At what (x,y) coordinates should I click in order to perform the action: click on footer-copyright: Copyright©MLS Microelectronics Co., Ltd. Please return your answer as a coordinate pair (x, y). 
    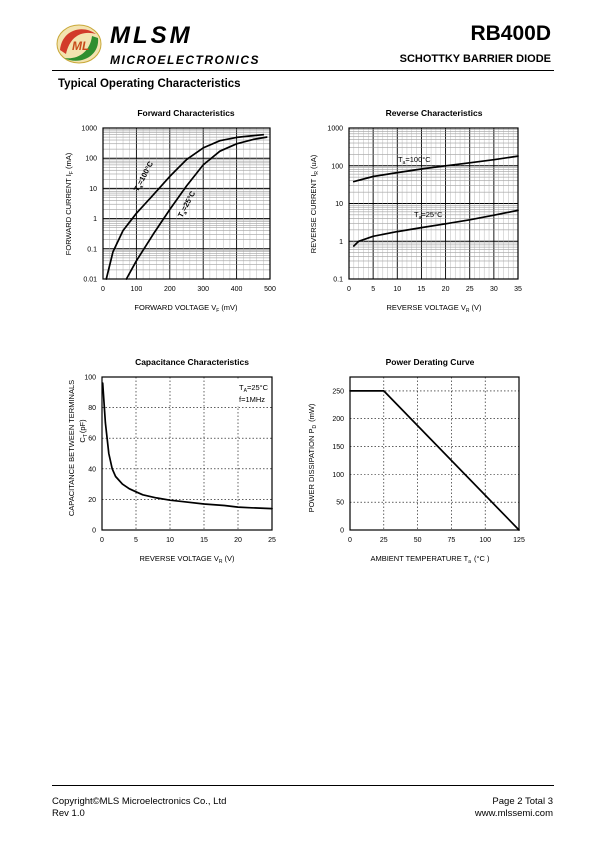
    Looking at the image, I should click on (139, 801).